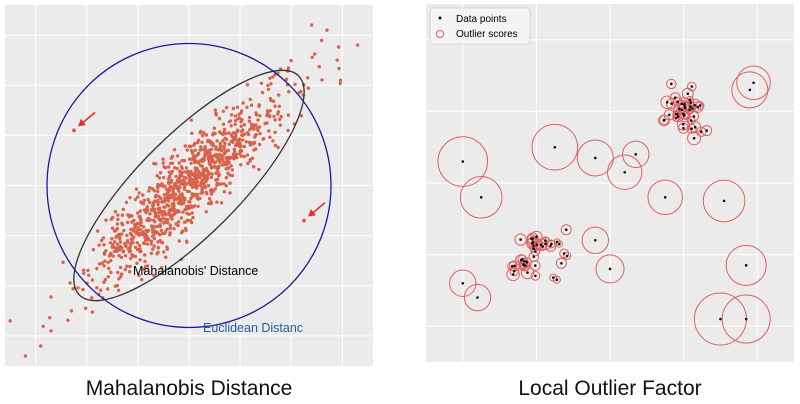  Describe the element at coordinates (481, 19) in the screenshot. I see `legend-label-data-points: Data points` at that location.